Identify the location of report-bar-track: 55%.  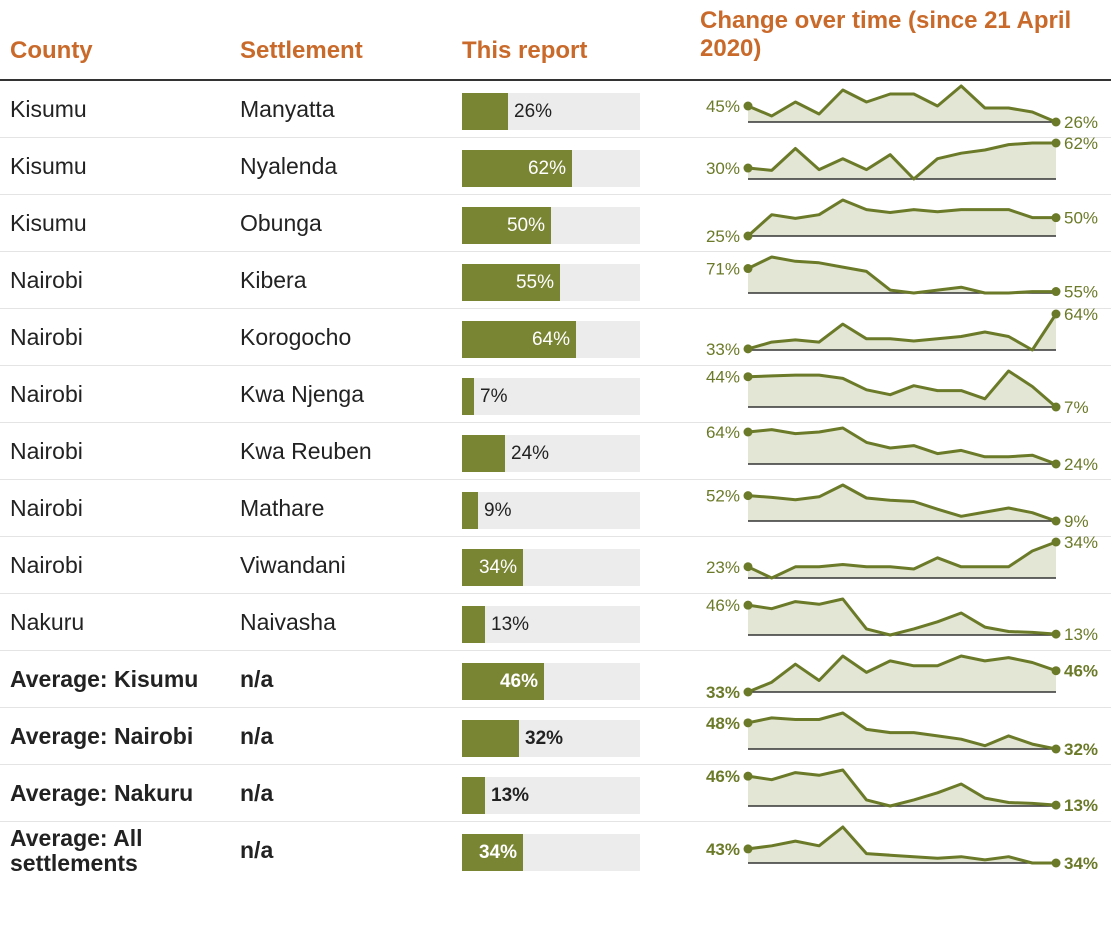
(551, 282).